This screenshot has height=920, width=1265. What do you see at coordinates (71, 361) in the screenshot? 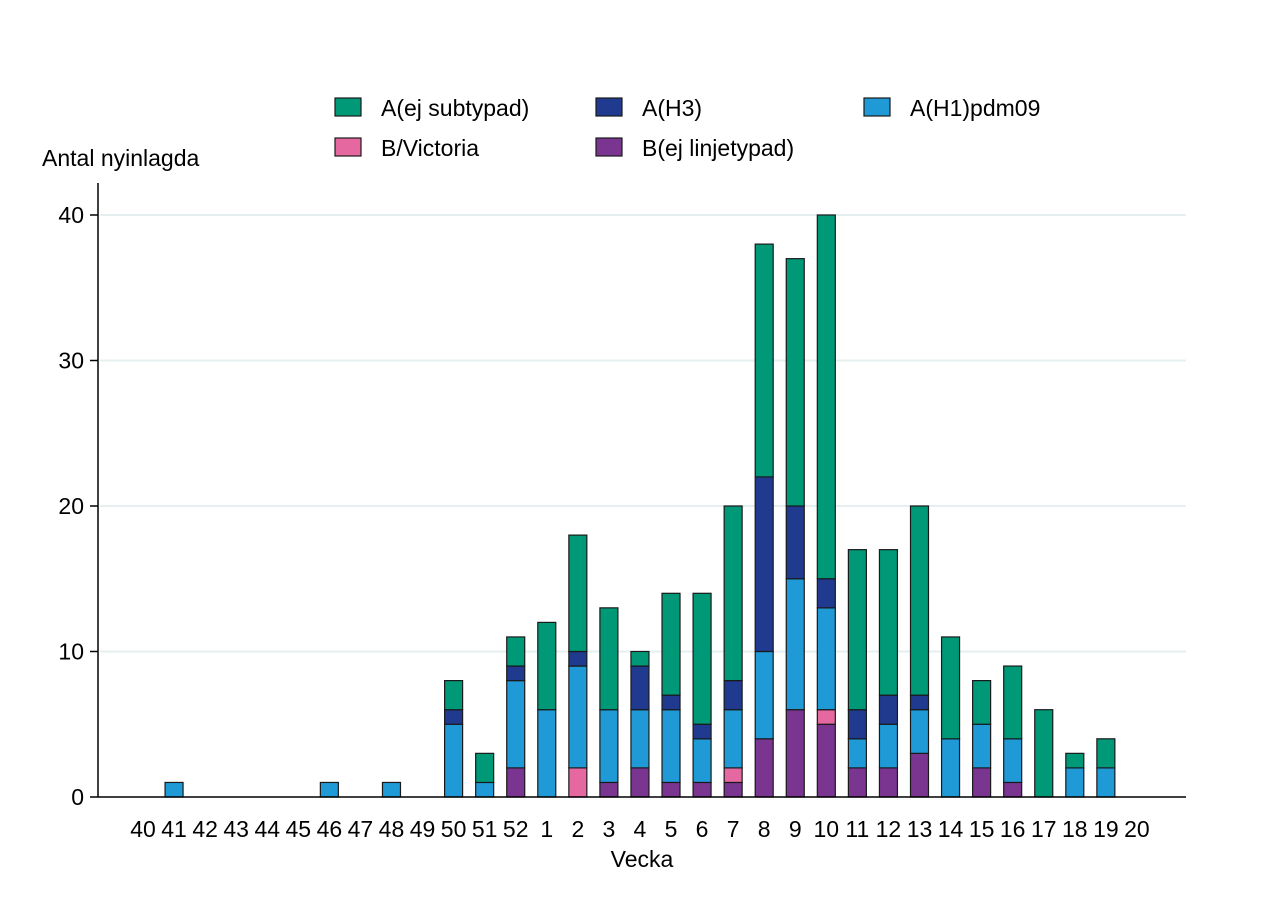
I see `y-tick-label: 30` at bounding box center [71, 361].